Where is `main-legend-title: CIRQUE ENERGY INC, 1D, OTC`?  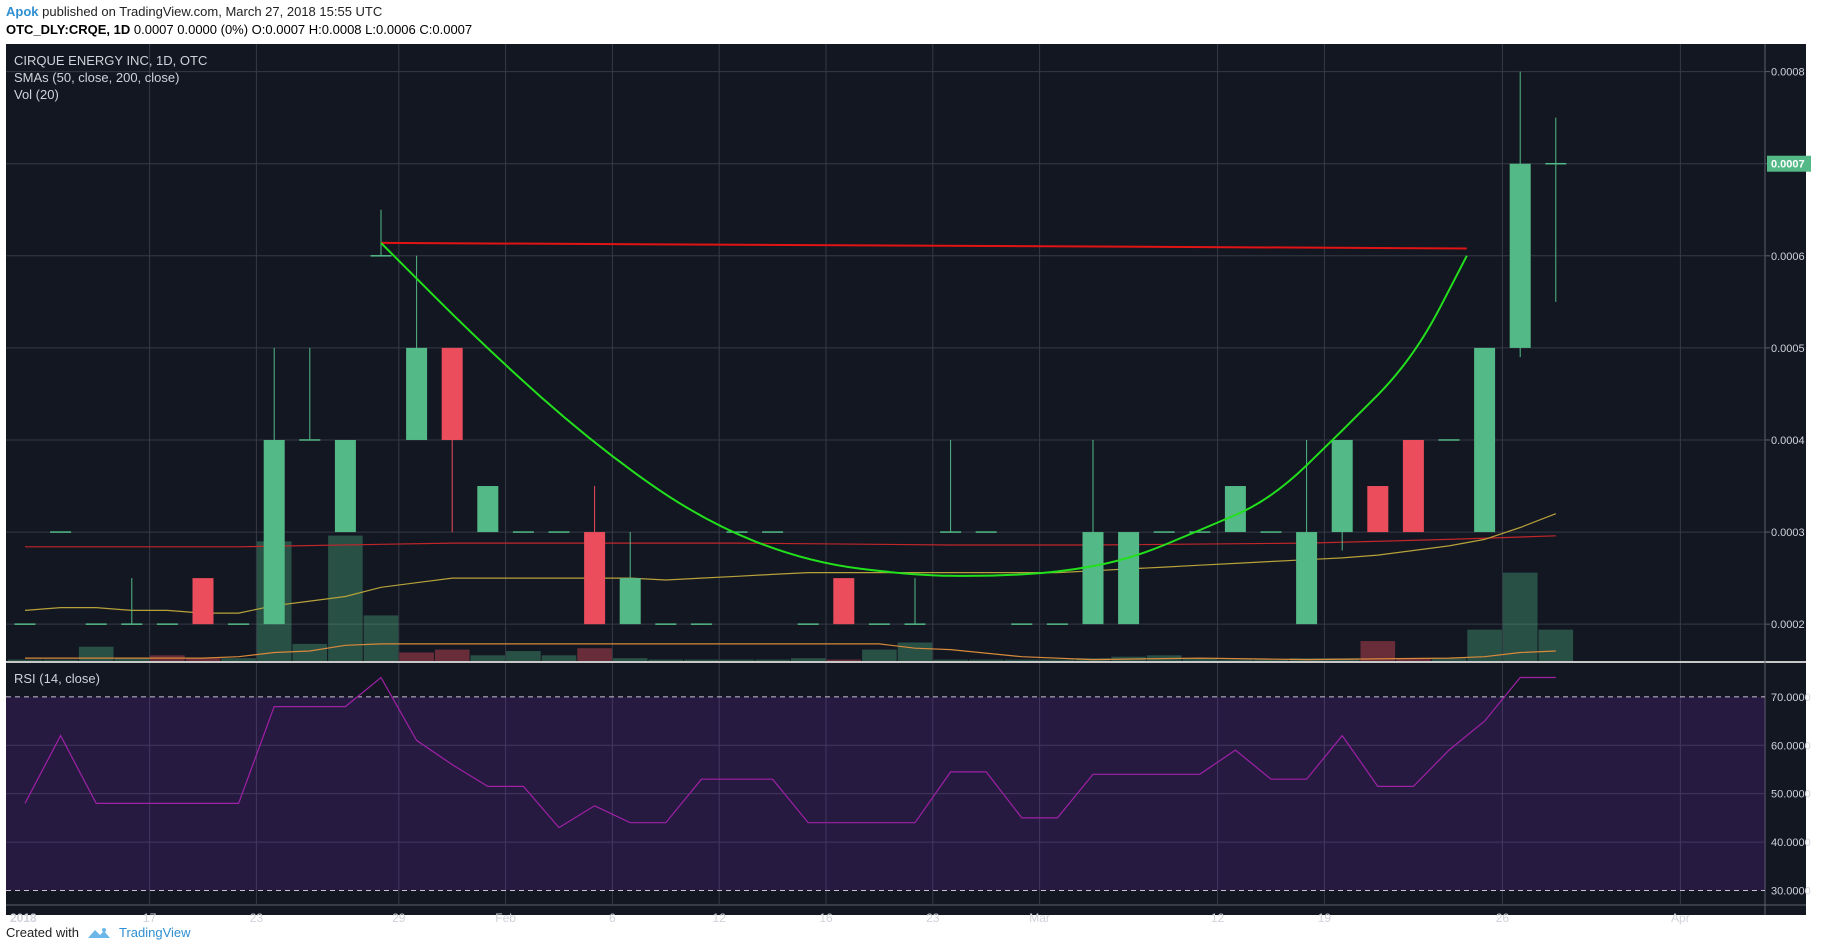 main-legend-title: CIRQUE ENERGY INC, 1D, OTC is located at coordinates (110, 60).